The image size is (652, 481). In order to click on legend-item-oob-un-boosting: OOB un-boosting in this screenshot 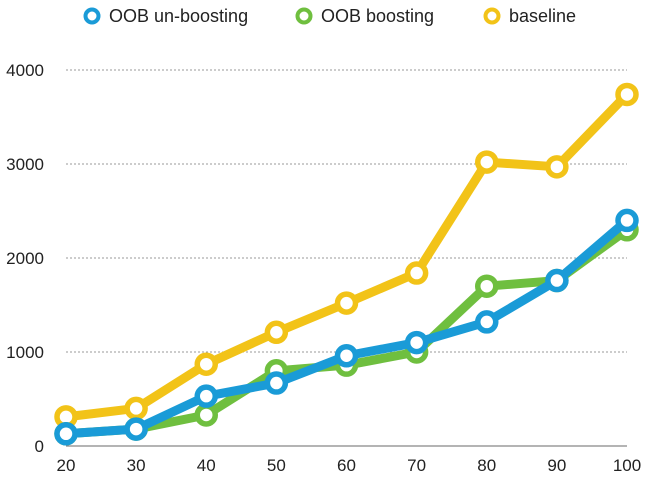, I will do `click(165, 16)`.